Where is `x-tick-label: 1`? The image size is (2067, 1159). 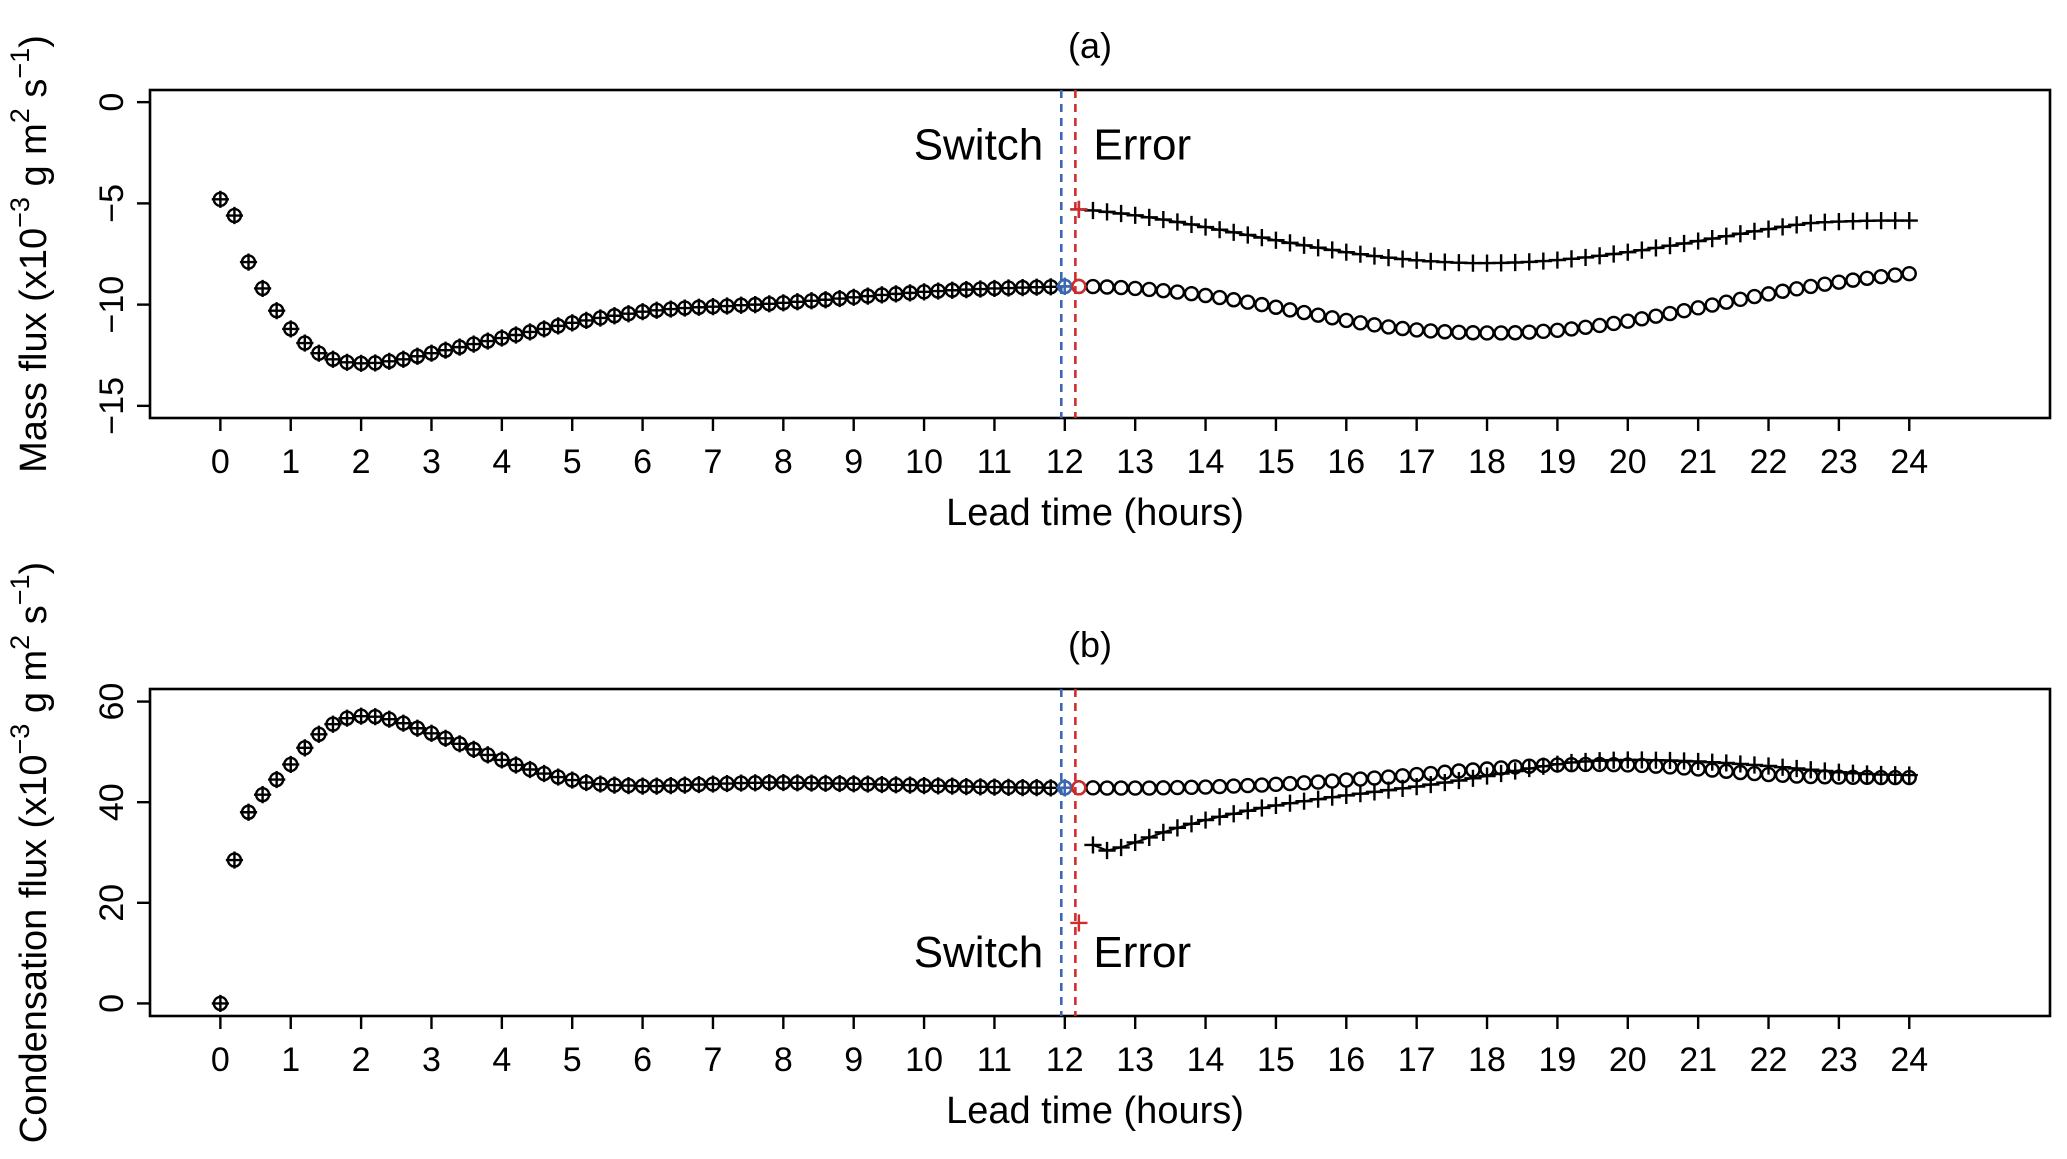
x-tick-label: 1 is located at coordinates (290, 1060).